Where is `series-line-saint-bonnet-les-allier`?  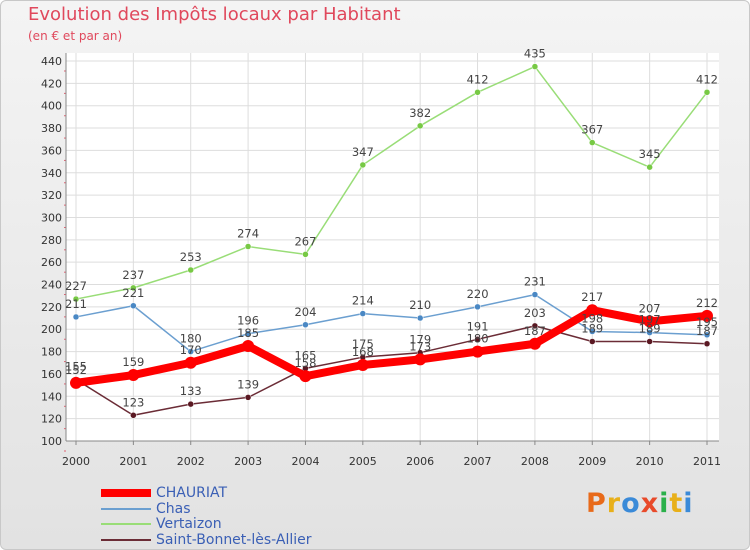
series-line-saint-bonnet-les-allier is located at coordinates (391, 371).